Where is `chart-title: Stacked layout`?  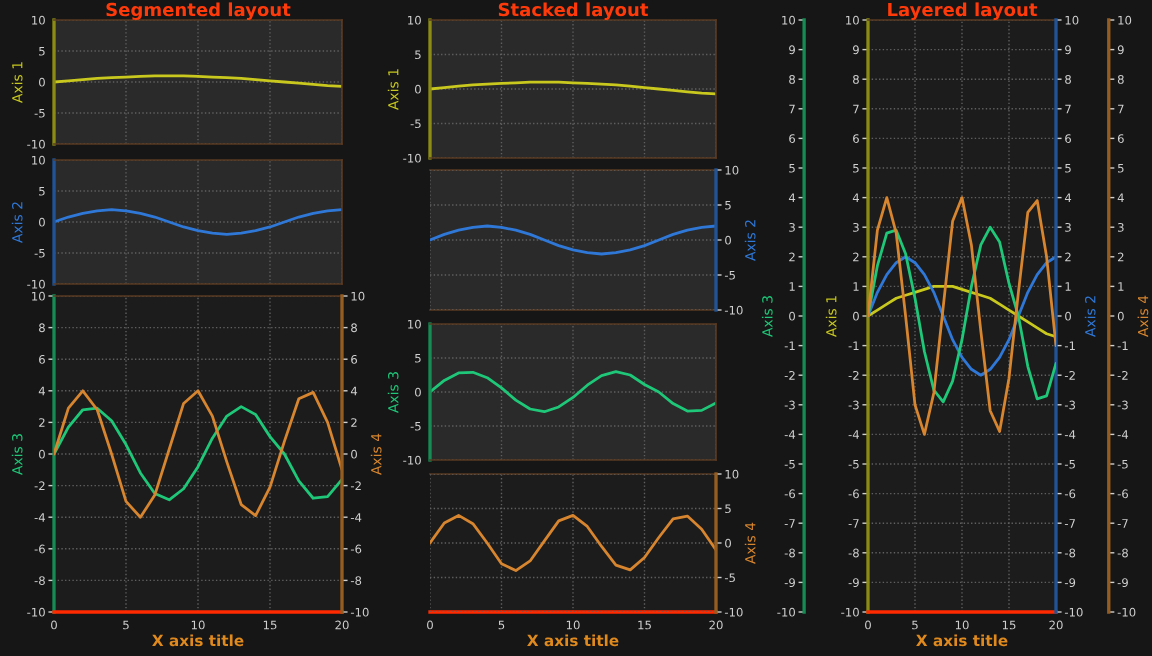
chart-title: Stacked layout is located at coordinates (573, 11).